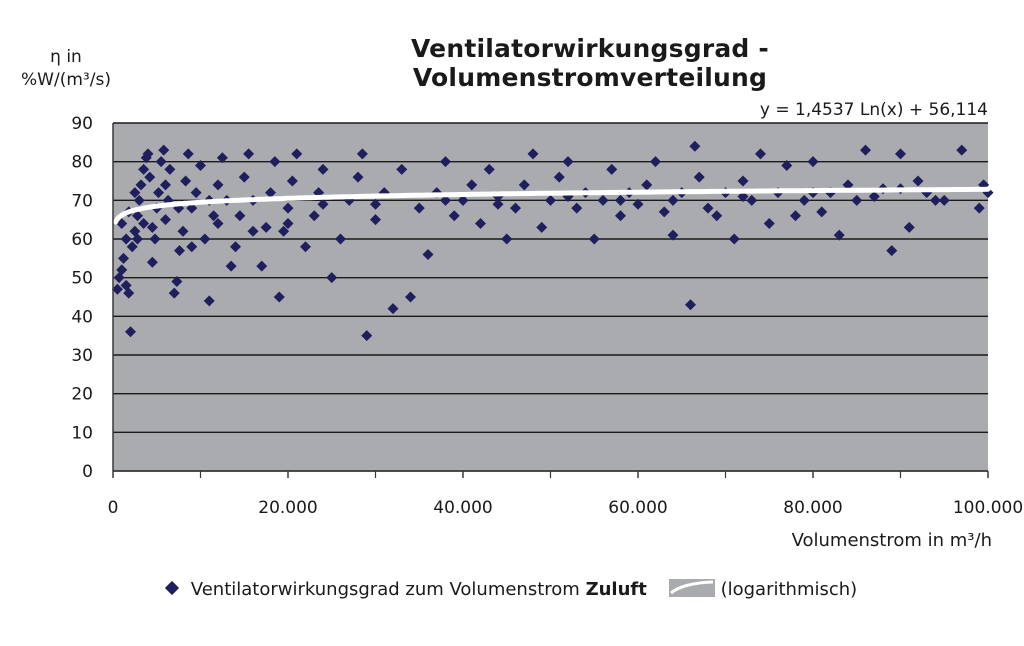 This screenshot has height=646, width=1024. What do you see at coordinates (171, 587) in the screenshot?
I see `legend-diamond-marker-icon` at bounding box center [171, 587].